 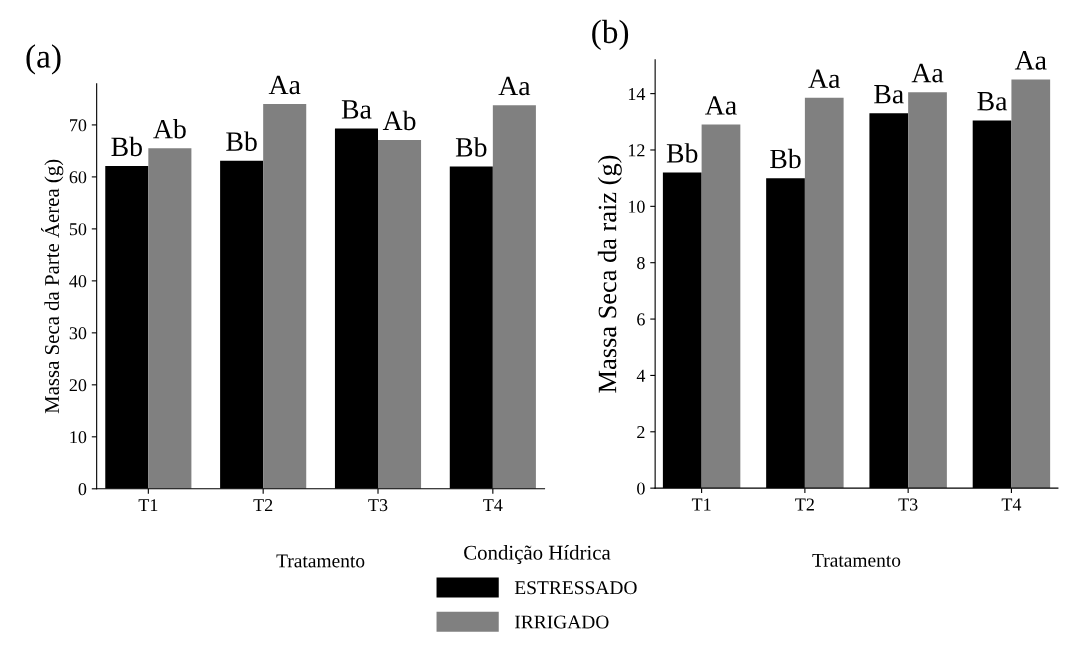 What do you see at coordinates (636, 150) in the screenshot?
I see `y-tick-label: 12` at bounding box center [636, 150].